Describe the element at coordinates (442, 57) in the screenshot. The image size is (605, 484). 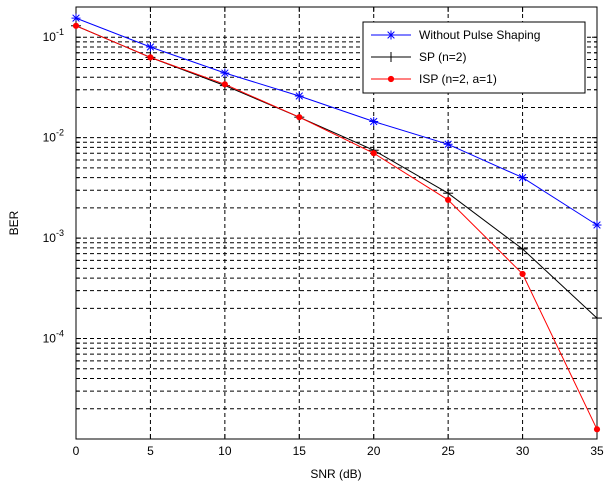
I see `legend-label: SP (n=2)` at that location.